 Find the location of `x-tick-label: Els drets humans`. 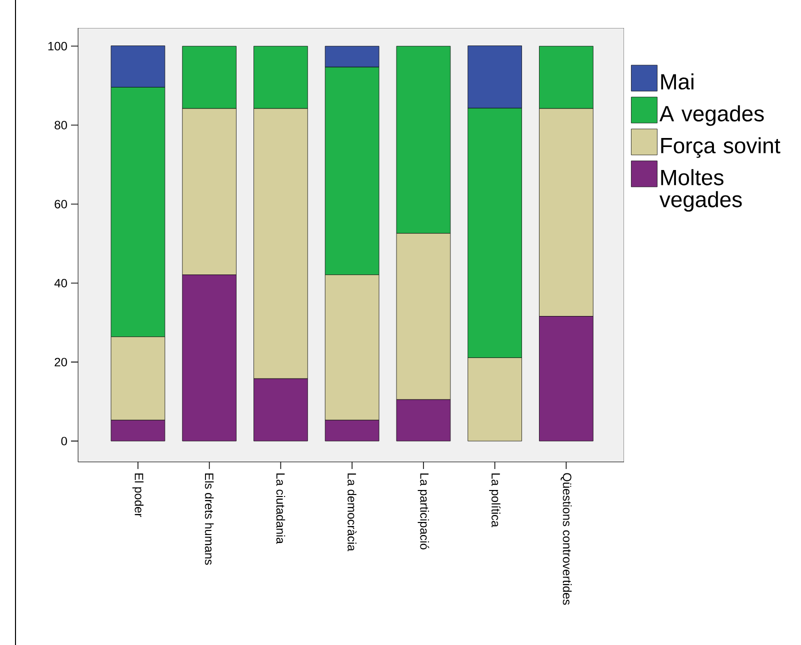

x-tick-label: Els drets humans is located at coordinates (209, 519).